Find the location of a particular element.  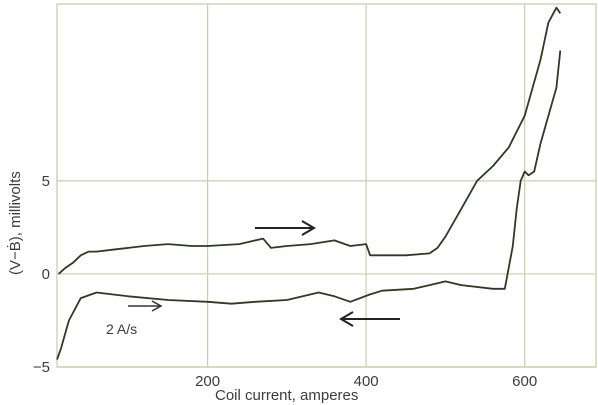

y-axis-label: (V−Ḃ), millivolts is located at coordinates (15, 223).